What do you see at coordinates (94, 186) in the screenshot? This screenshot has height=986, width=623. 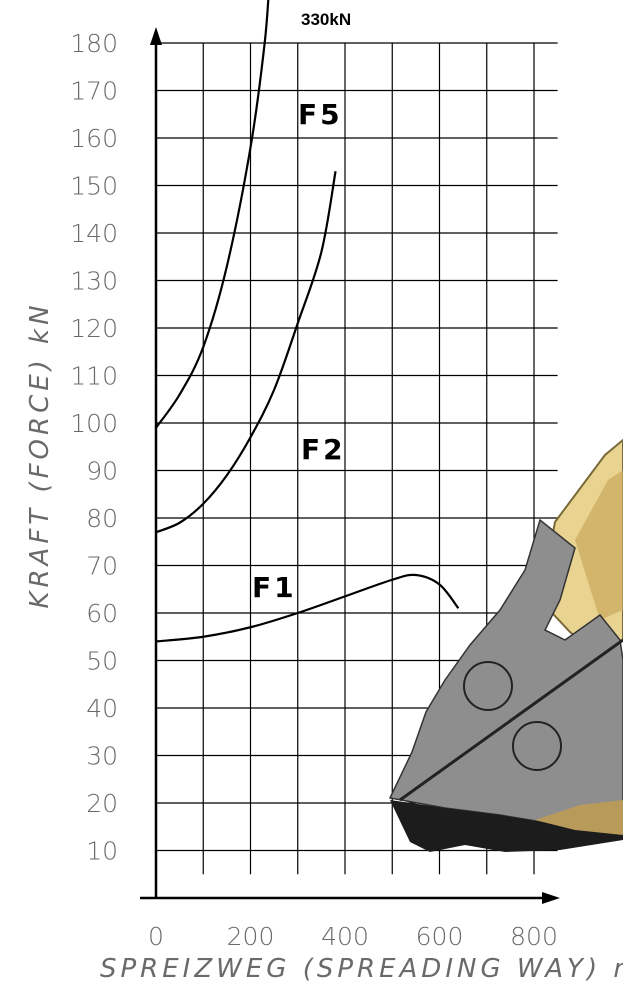 I see `y-tick-label: 150` at bounding box center [94, 186].